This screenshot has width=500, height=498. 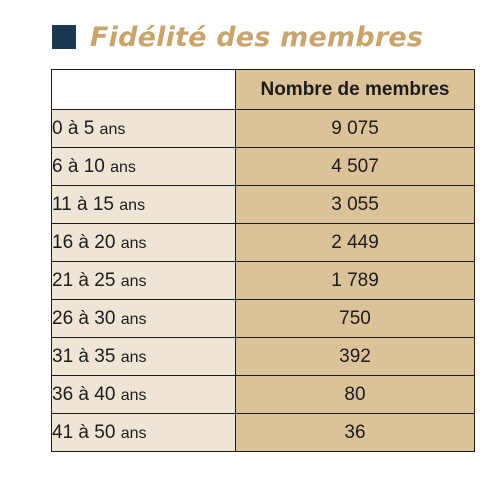 I want to click on age-range-cell: 31 à 35 ans, so click(x=143, y=356).